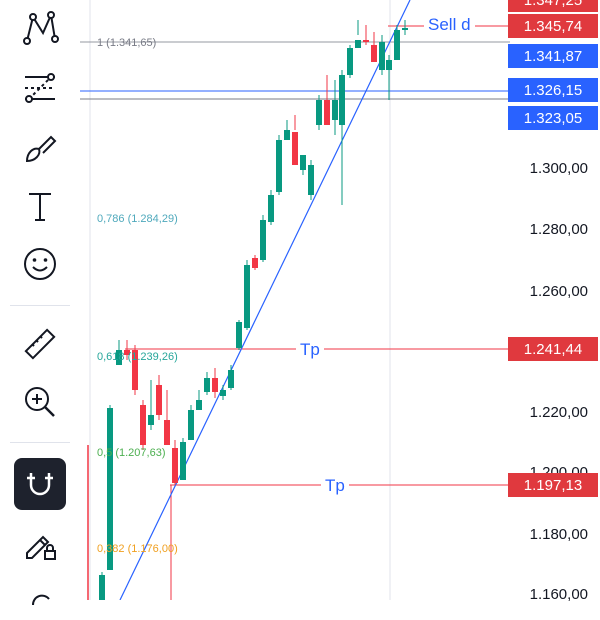 The width and height of the screenshot is (600, 620). Describe the element at coordinates (558, 594) in the screenshot. I see `price-tick: 1.160,00` at that location.